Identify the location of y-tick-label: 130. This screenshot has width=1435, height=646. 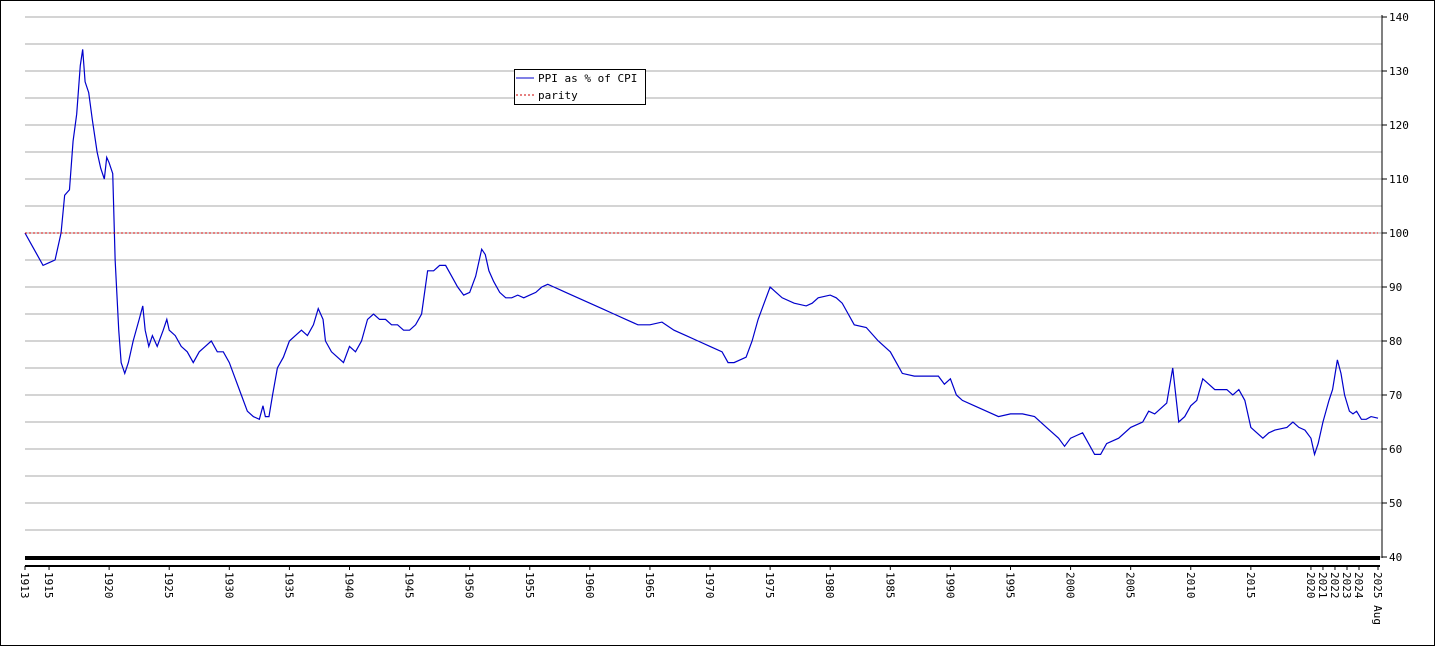
(1399, 71).